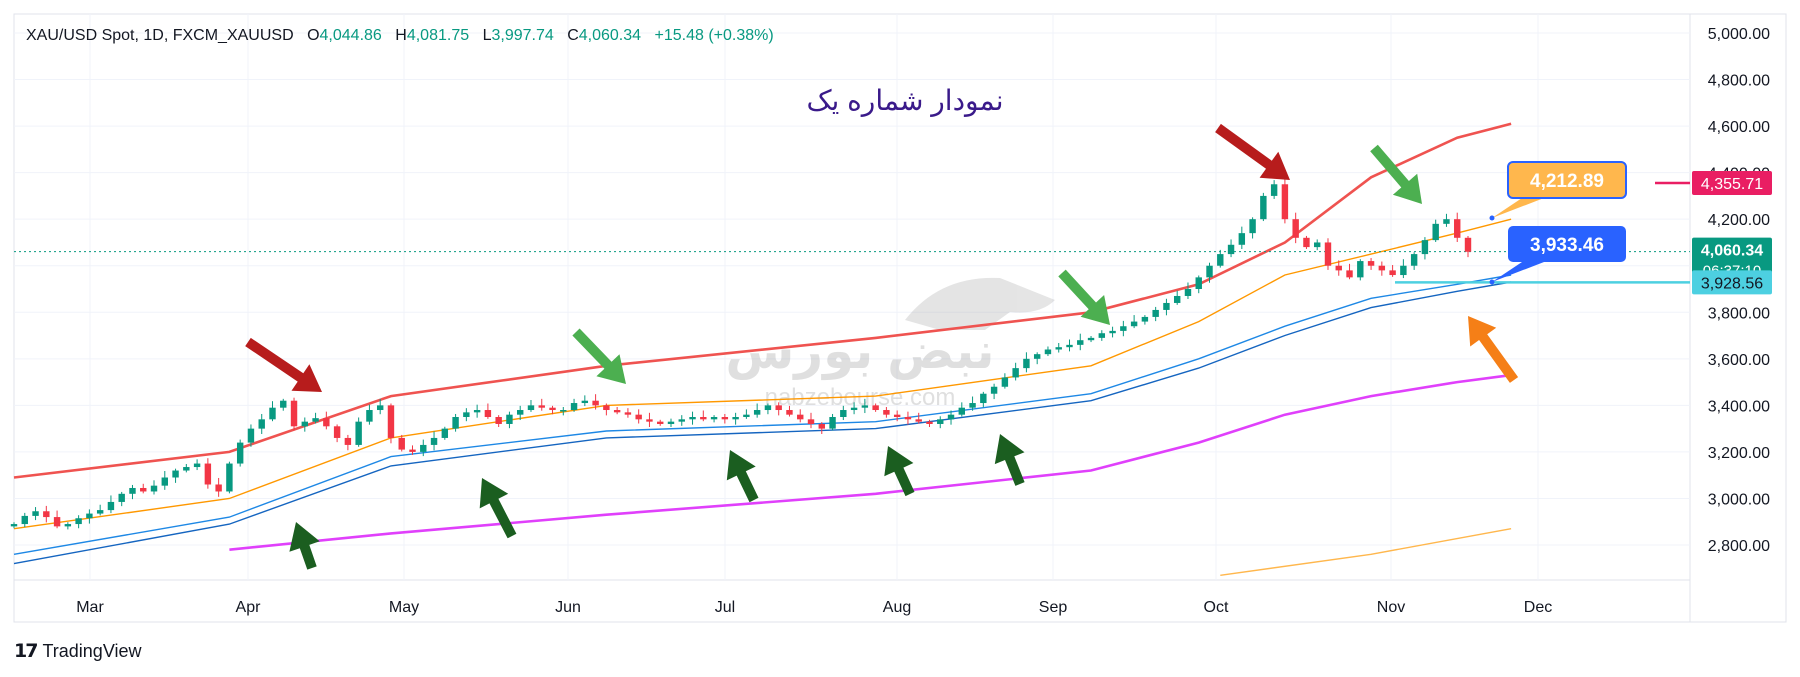 This screenshot has height=677, width=1800. Describe the element at coordinates (980, 303) in the screenshot. I see `bull-logo` at that location.